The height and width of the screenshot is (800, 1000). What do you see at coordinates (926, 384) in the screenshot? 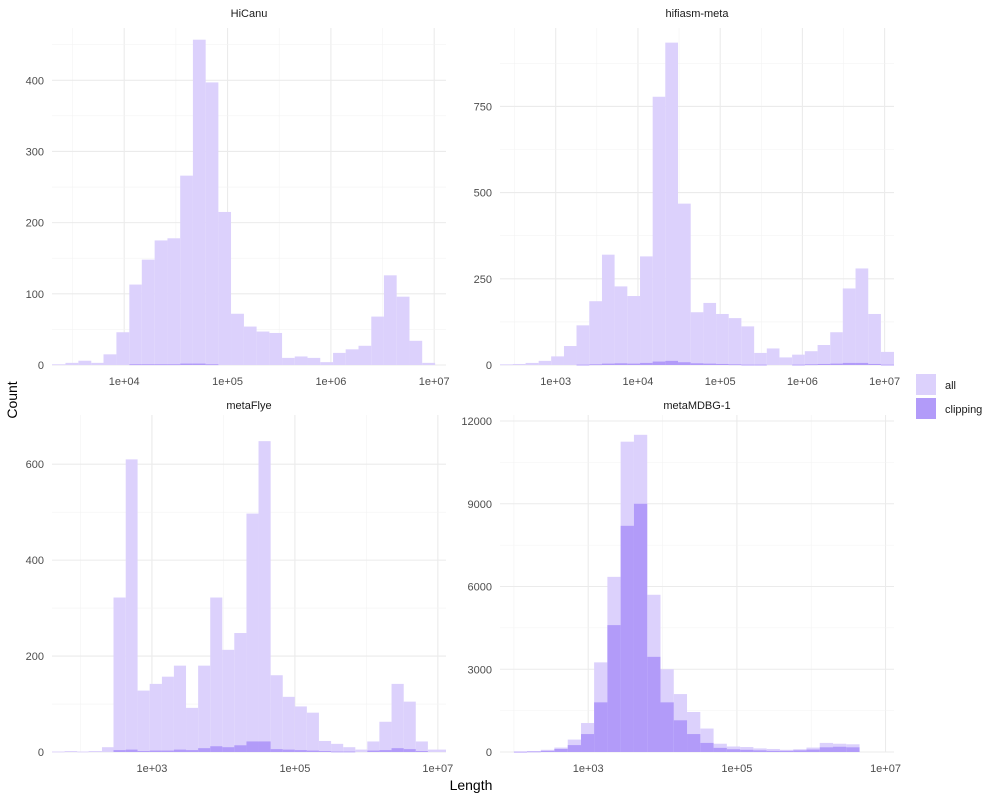
I see `legend-key` at bounding box center [926, 384].